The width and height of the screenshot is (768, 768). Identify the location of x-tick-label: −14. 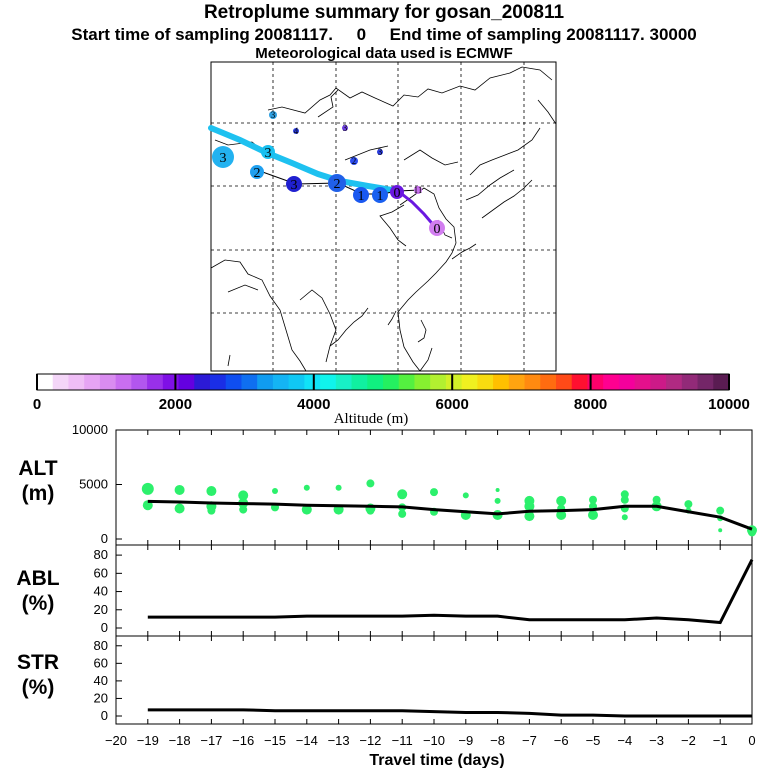
(307, 740).